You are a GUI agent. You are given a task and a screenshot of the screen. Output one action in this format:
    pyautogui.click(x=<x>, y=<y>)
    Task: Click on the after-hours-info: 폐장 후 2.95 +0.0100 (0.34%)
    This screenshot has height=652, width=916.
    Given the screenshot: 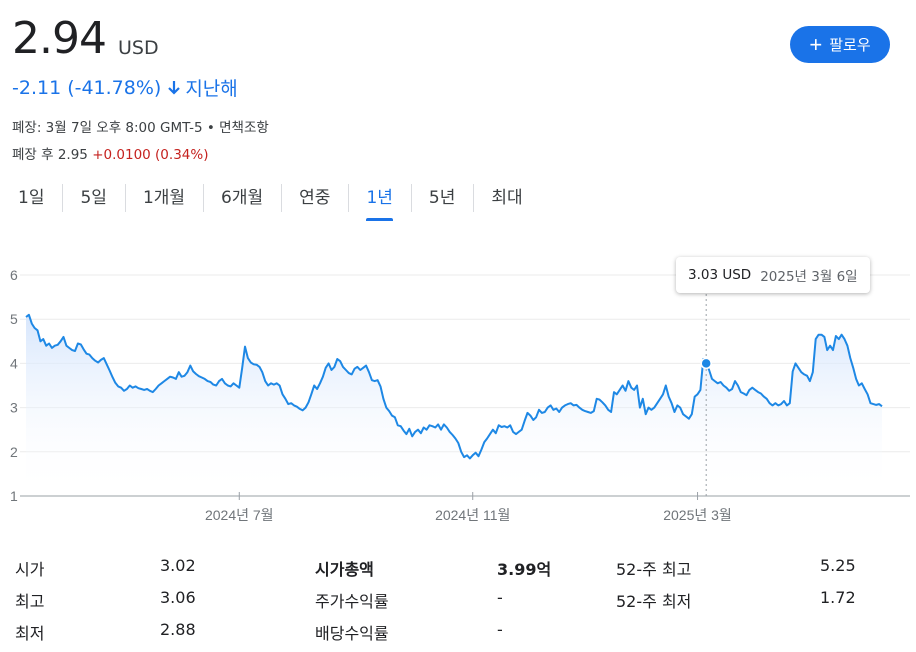 What is the action you would take?
    pyautogui.click(x=110, y=153)
    